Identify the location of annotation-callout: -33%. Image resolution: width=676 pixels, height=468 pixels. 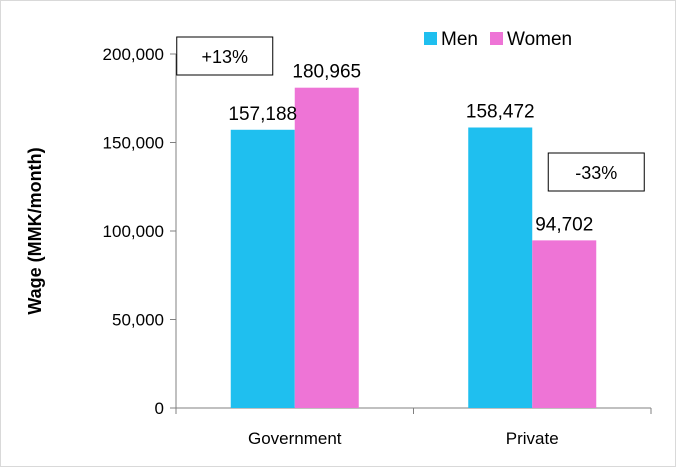
(596, 172).